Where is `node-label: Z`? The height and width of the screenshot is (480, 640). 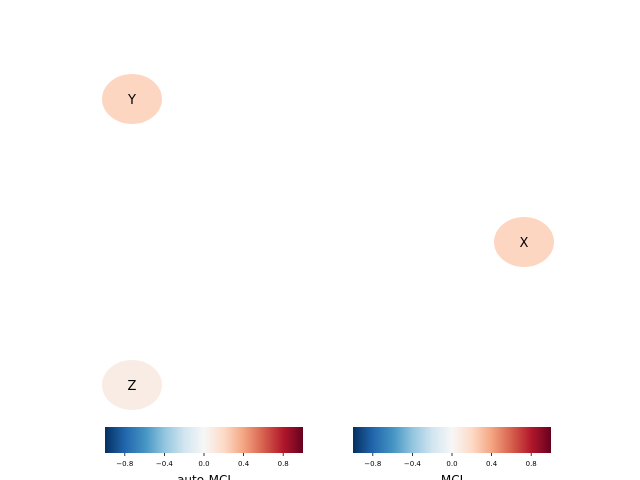
node-label: Z is located at coordinates (132, 386).